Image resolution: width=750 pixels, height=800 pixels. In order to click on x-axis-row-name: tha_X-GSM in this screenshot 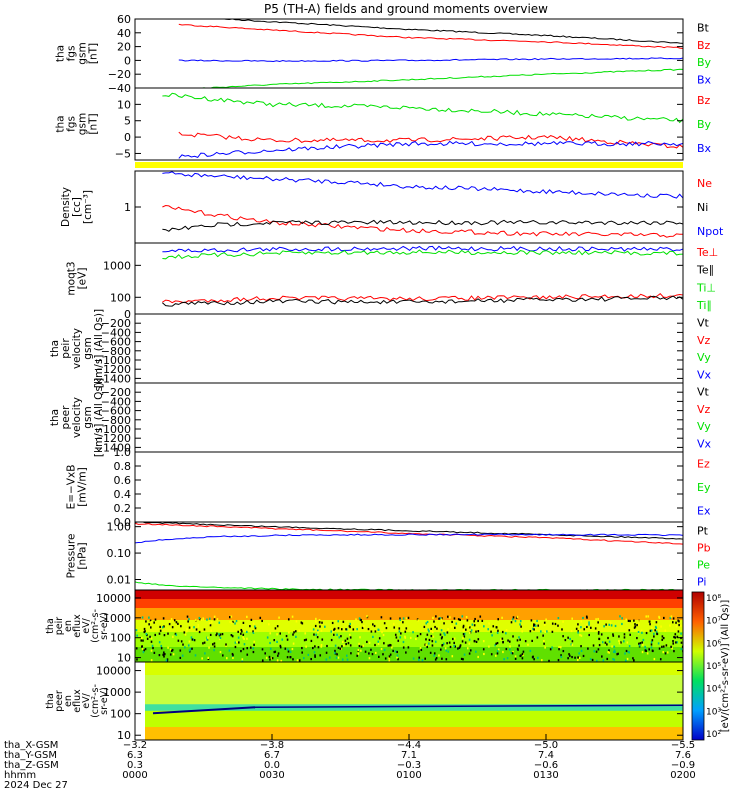, I will do `click(31, 745)`.